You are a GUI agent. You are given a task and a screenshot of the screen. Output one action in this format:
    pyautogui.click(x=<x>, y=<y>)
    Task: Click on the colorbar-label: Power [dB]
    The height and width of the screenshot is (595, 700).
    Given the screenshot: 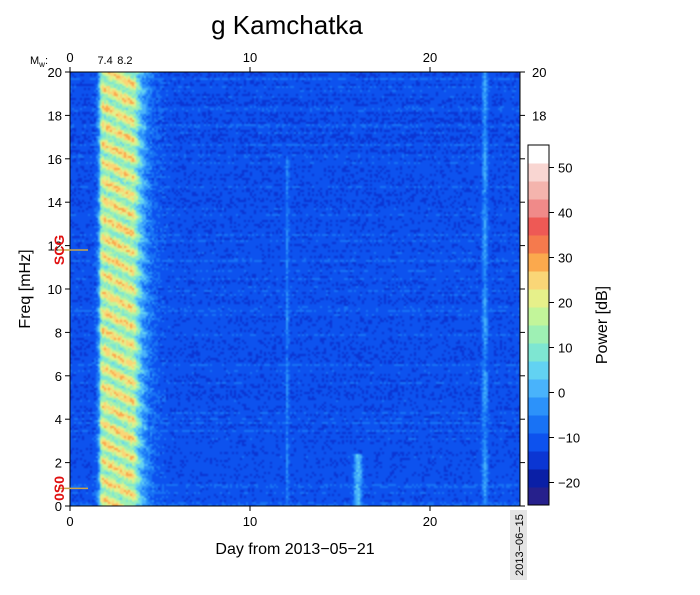 What is the action you would take?
    pyautogui.click(x=602, y=325)
    